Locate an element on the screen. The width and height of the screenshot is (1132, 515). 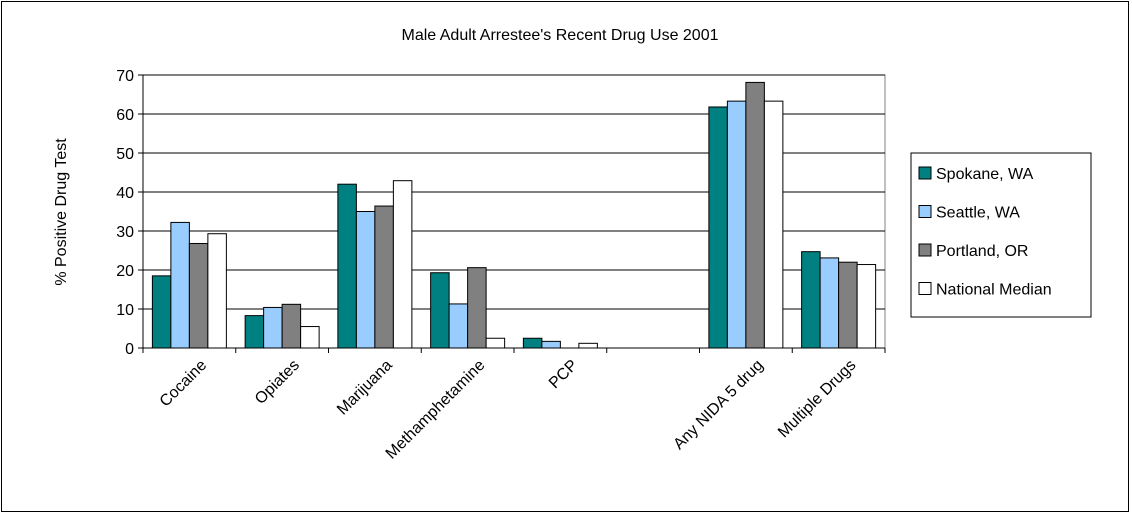
y-tick-label: 60 is located at coordinates (125, 115).